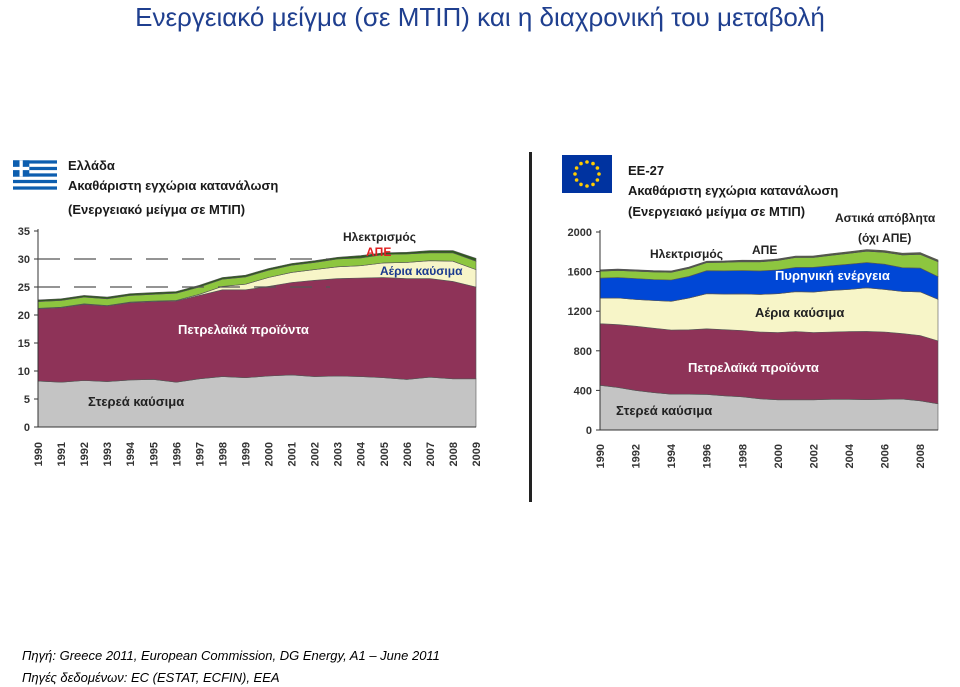  Describe the element at coordinates (24, 232) in the screenshot. I see `y-tick-label: 35` at that location.